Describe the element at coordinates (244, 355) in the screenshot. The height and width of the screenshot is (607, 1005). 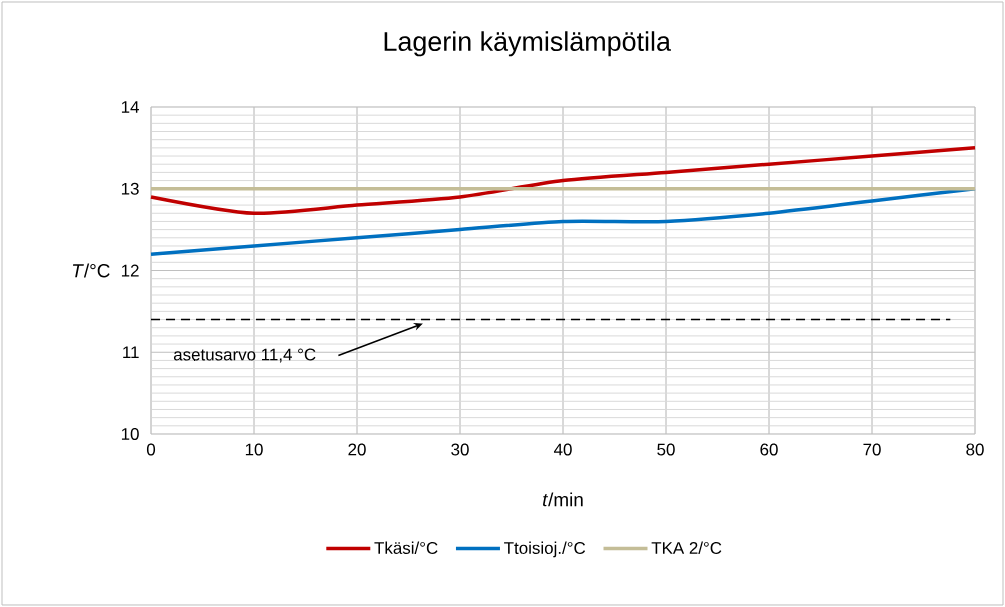
I see `ref-line-label: asetusarvo 11,4 °C` at that location.